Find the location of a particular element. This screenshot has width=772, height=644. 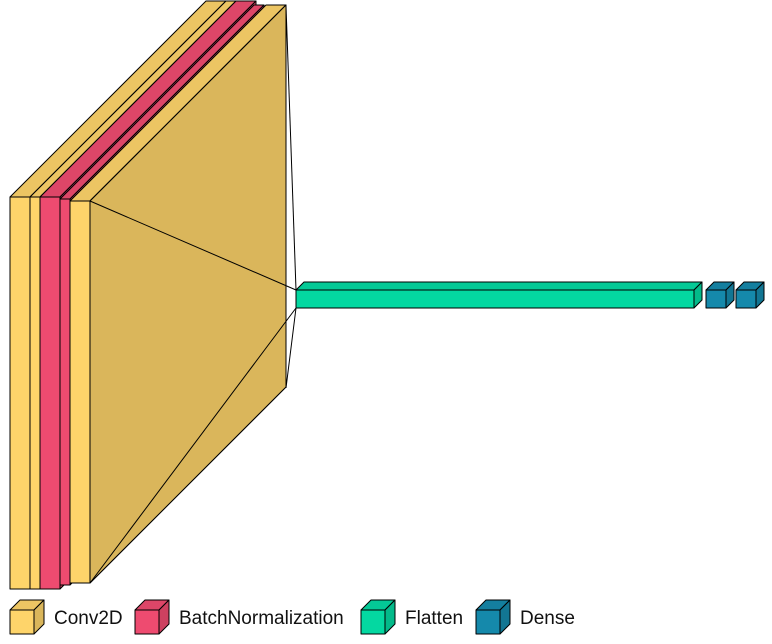

layer-1-conv2d-front is located at coordinates (20, 393).